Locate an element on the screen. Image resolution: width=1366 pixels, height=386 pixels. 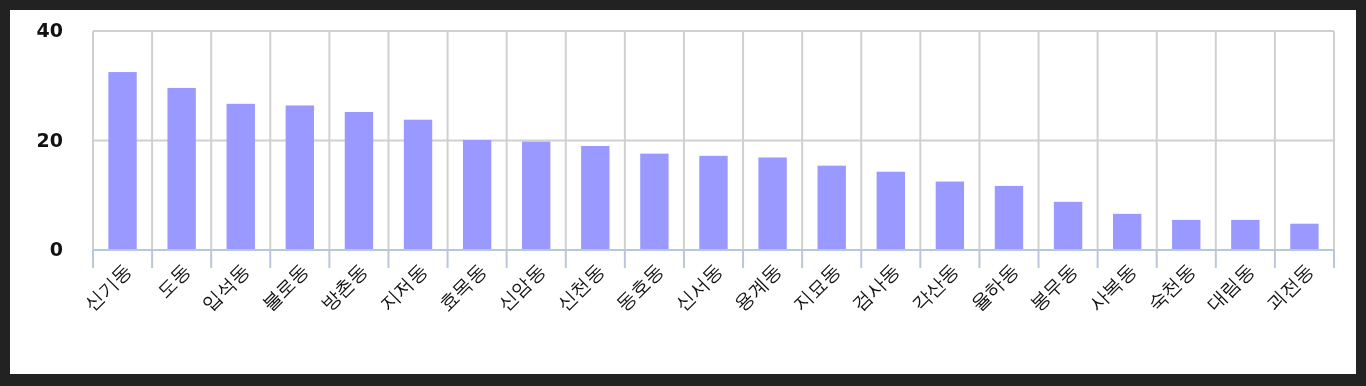
x-tick-label: 도동 is located at coordinates (173, 280).